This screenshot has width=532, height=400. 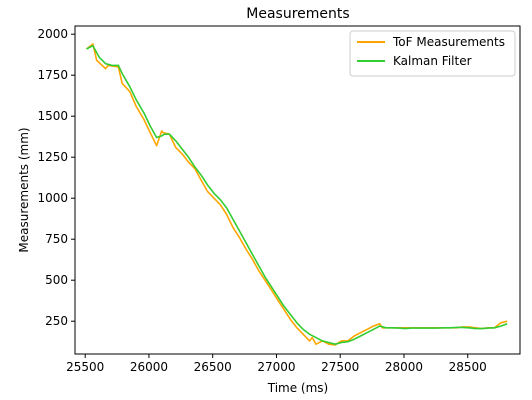 I want to click on x-tick-label: 26000, so click(x=149, y=367).